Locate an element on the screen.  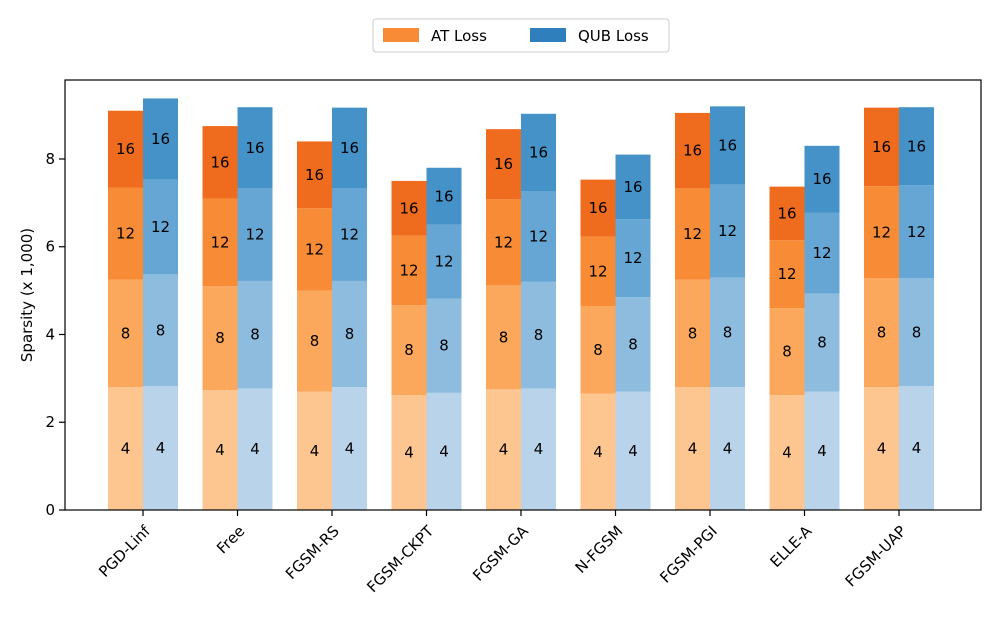
segment-label-at-loss-elle-a-8: 8 is located at coordinates (787, 352).